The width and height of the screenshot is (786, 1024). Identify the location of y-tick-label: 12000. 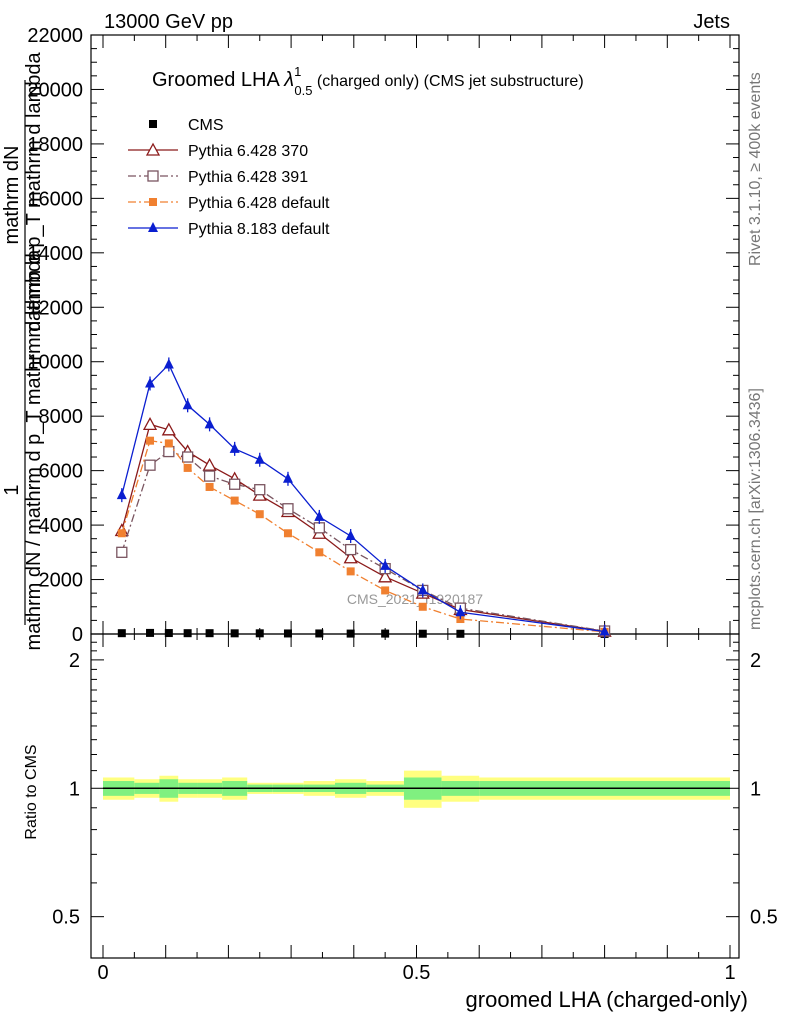
(55, 308).